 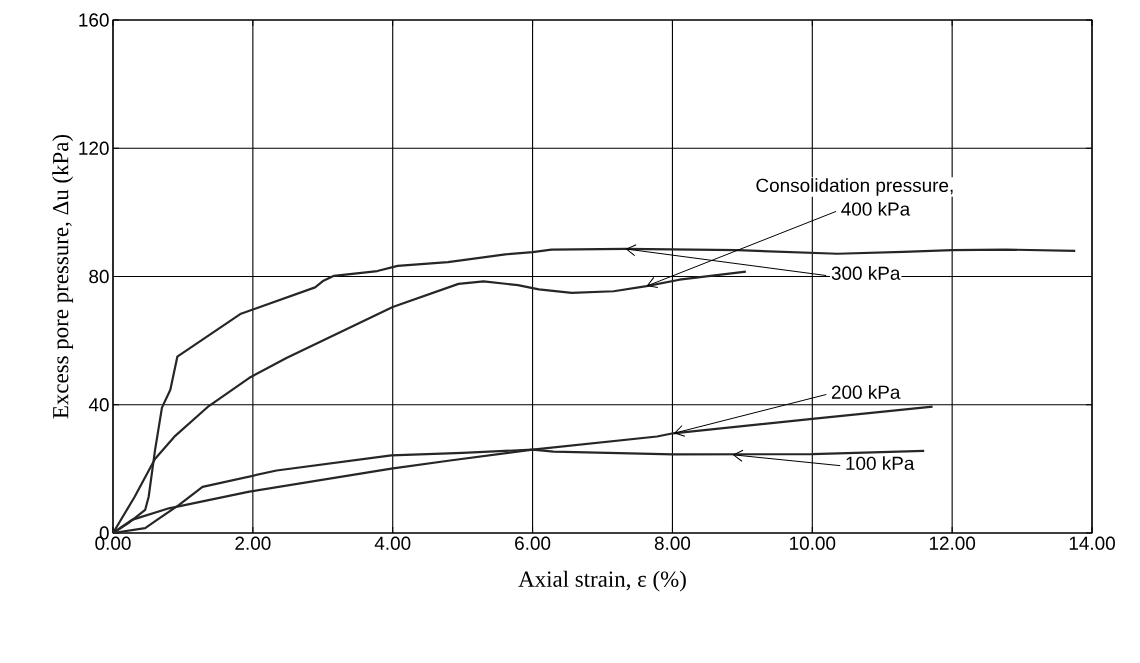 What do you see at coordinates (866, 273) in the screenshot?
I see `annotation: 300 kPa` at bounding box center [866, 273].